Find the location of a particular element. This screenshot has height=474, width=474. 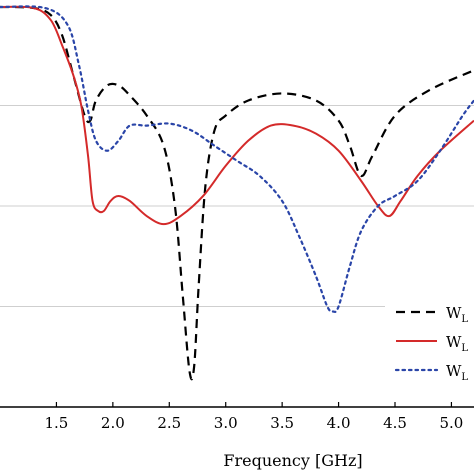

x-tick-label: 4.0 is located at coordinates (339, 423).